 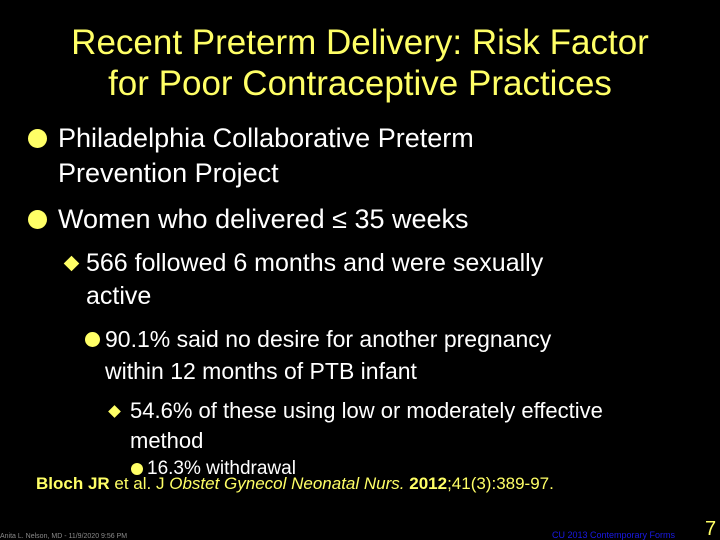 What do you see at coordinates (167, 440) in the screenshot?
I see `sub-bullet-text-continued: method` at bounding box center [167, 440].